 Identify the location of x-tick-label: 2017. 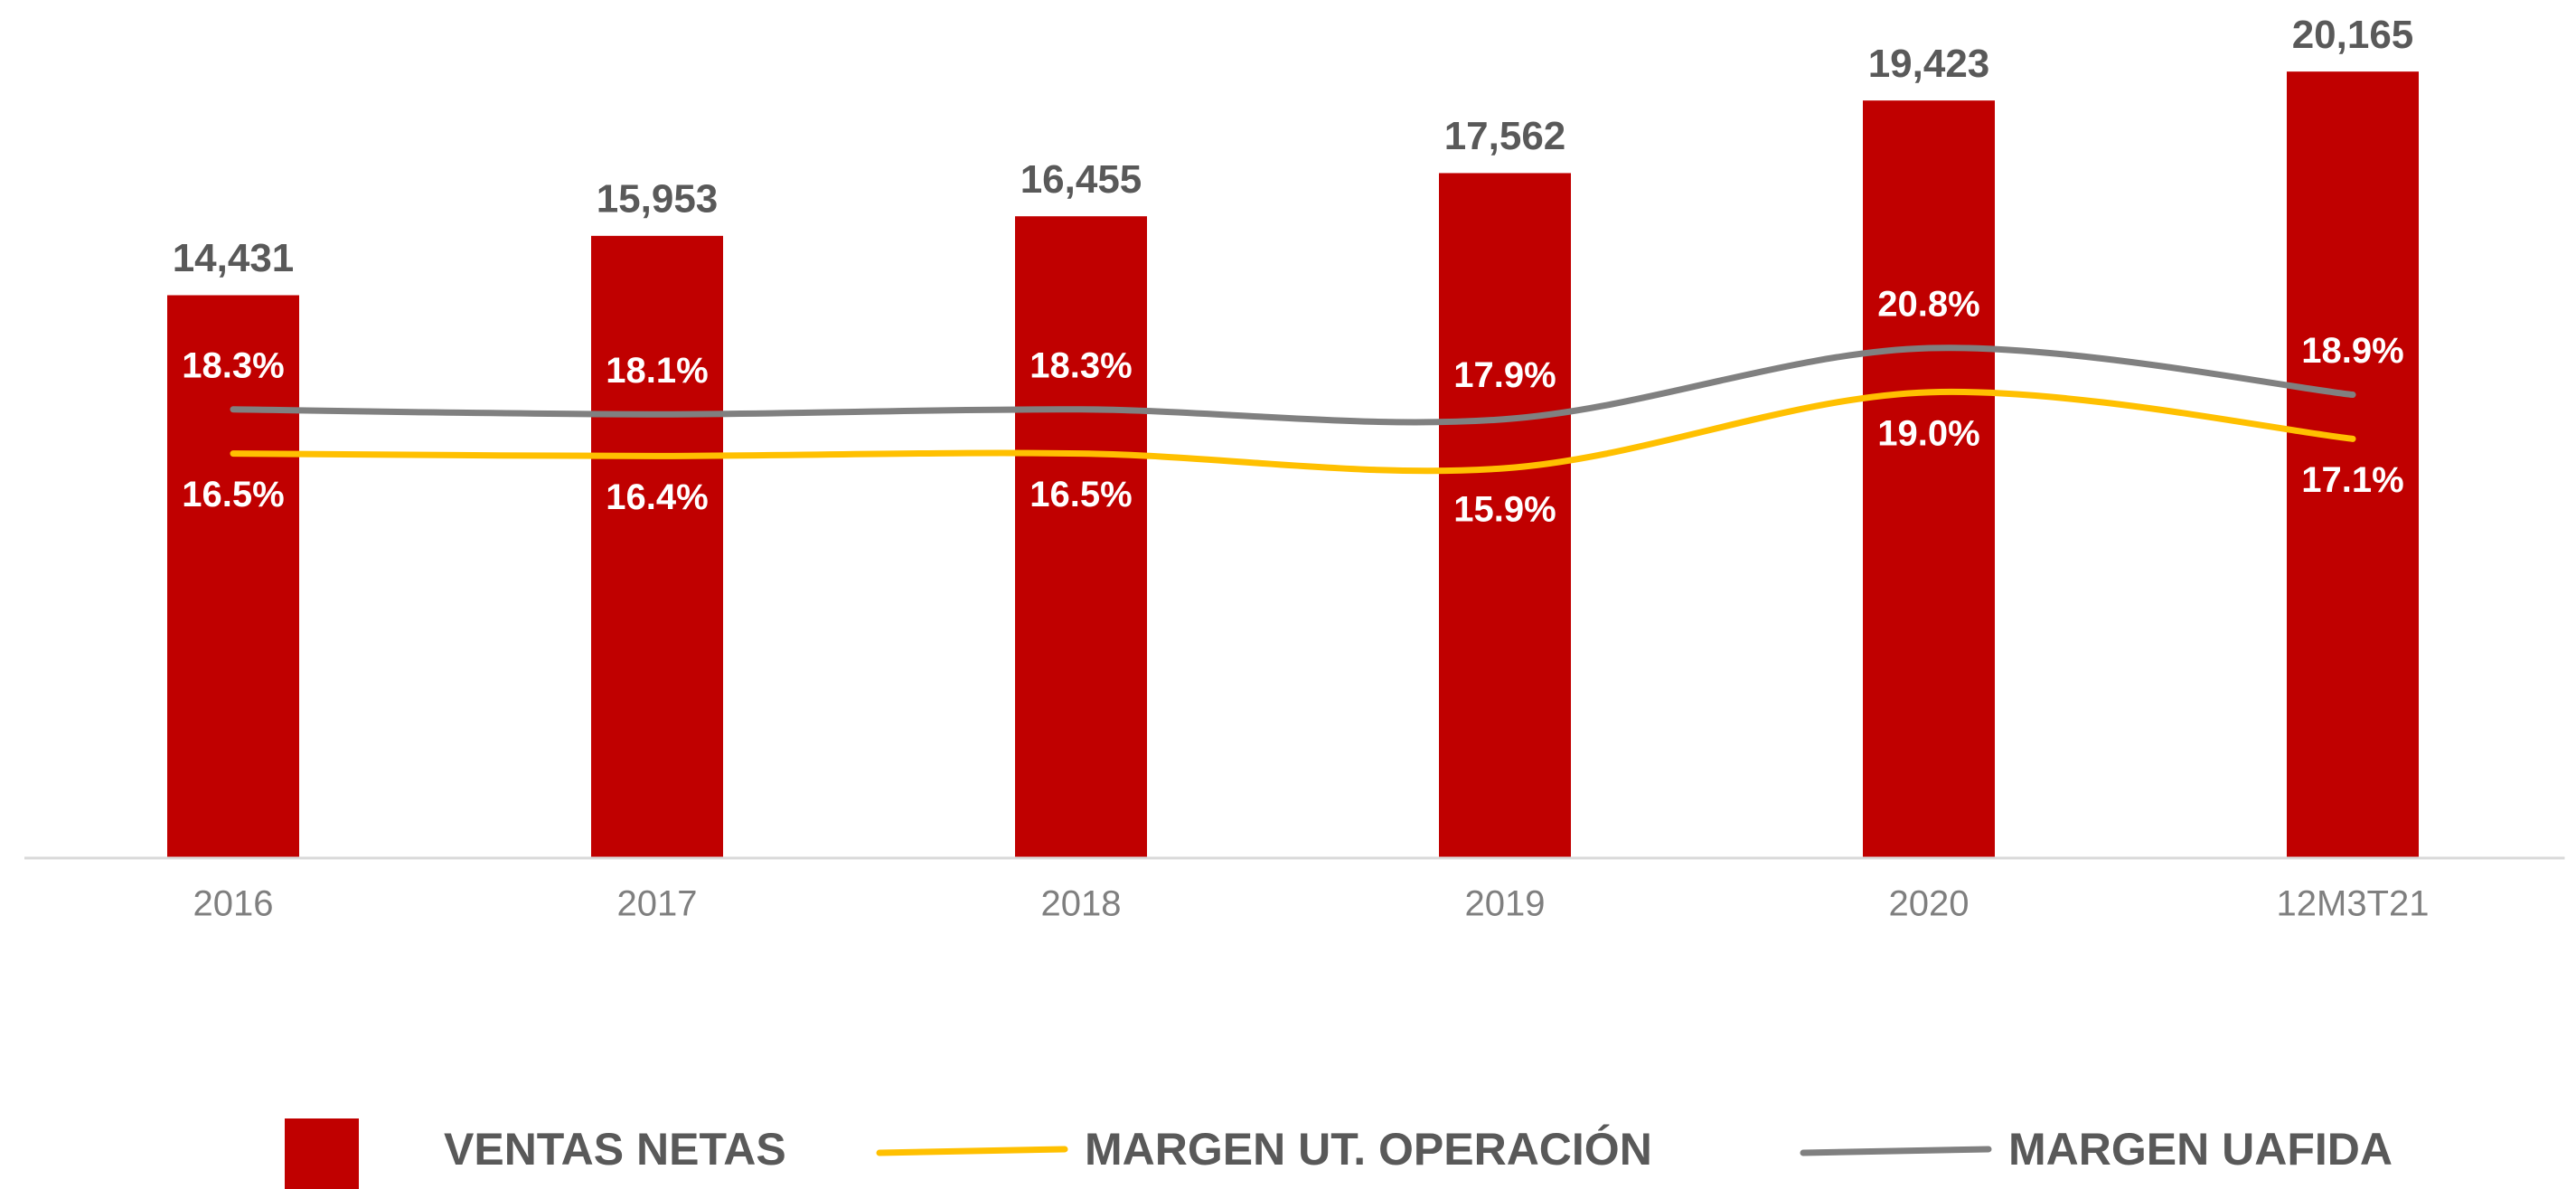
(658, 904).